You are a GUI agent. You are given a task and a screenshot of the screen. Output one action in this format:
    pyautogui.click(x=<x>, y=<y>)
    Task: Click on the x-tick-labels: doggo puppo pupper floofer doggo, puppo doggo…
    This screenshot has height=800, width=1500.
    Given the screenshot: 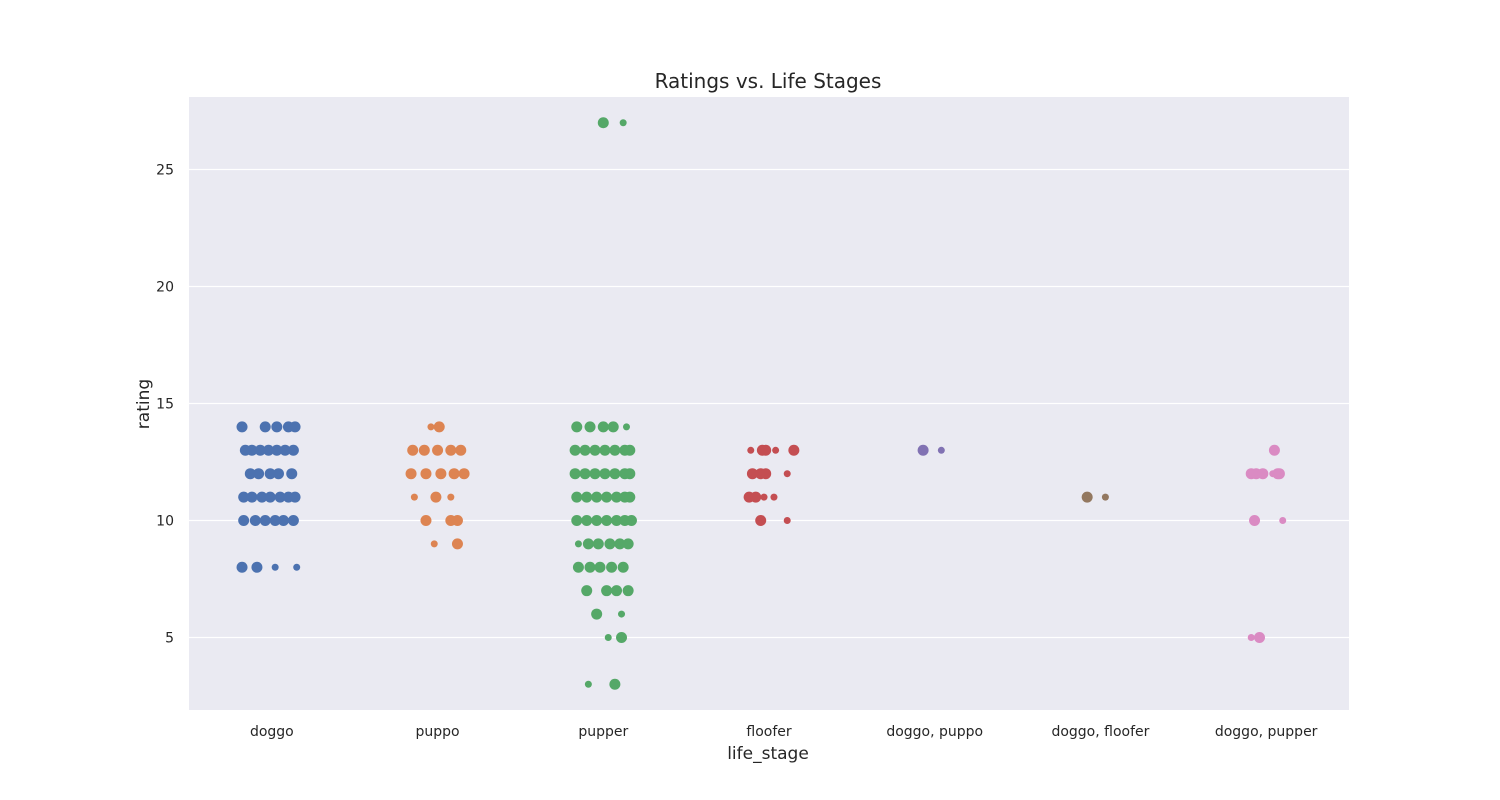 What is the action you would take?
    pyautogui.click(x=784, y=732)
    